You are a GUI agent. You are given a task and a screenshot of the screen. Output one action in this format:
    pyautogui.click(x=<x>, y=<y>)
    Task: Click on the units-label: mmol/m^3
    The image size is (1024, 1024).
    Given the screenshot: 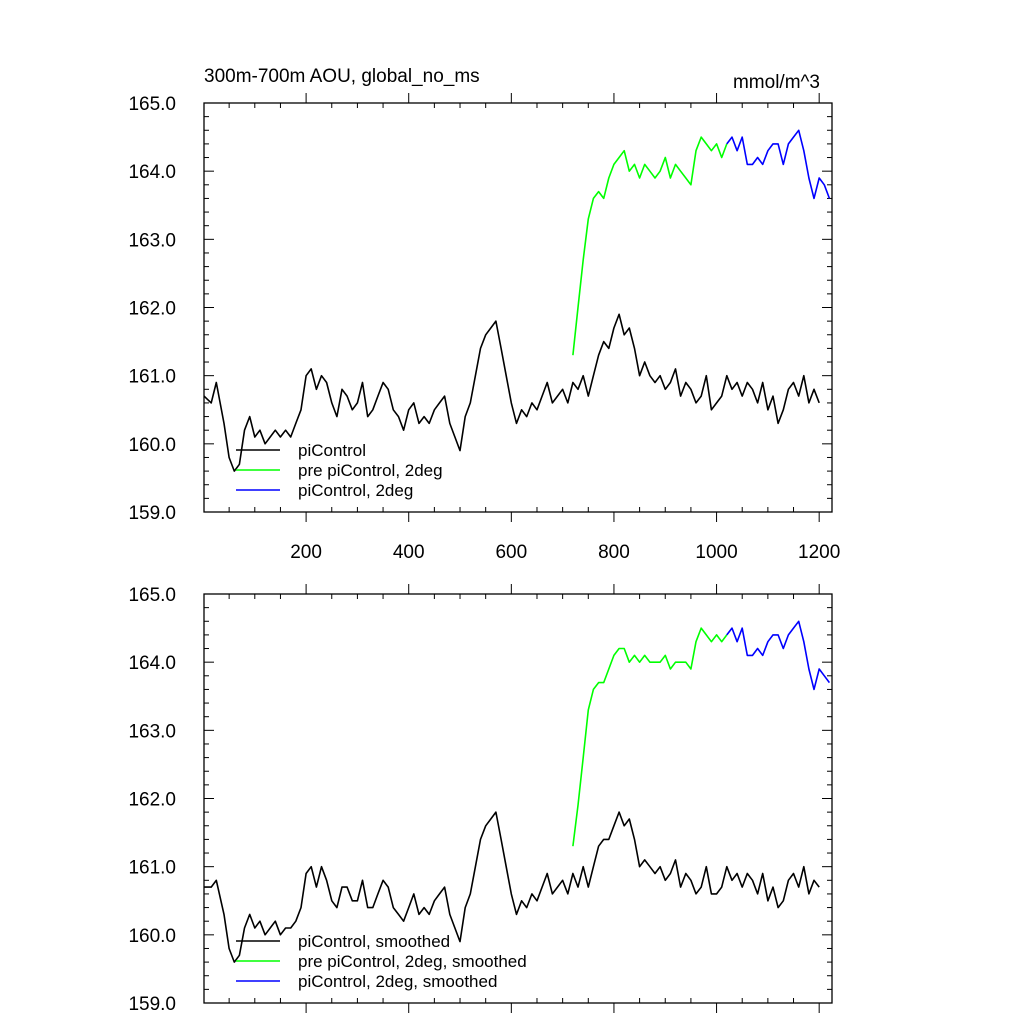 What is the action you would take?
    pyautogui.click(x=776, y=82)
    